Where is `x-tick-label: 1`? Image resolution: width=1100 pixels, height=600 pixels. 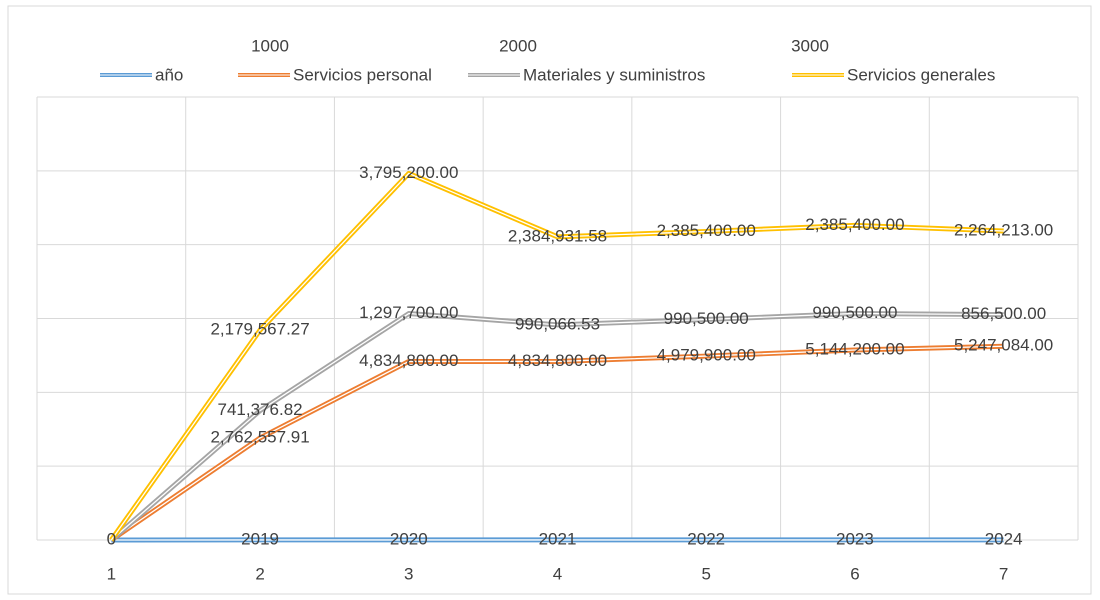 x-tick-label: 1 is located at coordinates (111, 573).